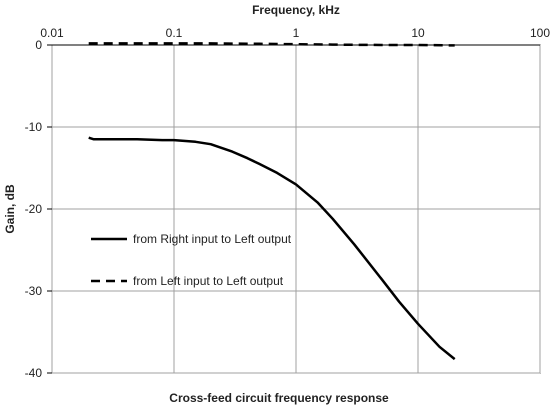 This screenshot has width=558, height=413. What do you see at coordinates (212, 239) in the screenshot?
I see `legend-label: from Right input to Left output` at bounding box center [212, 239].